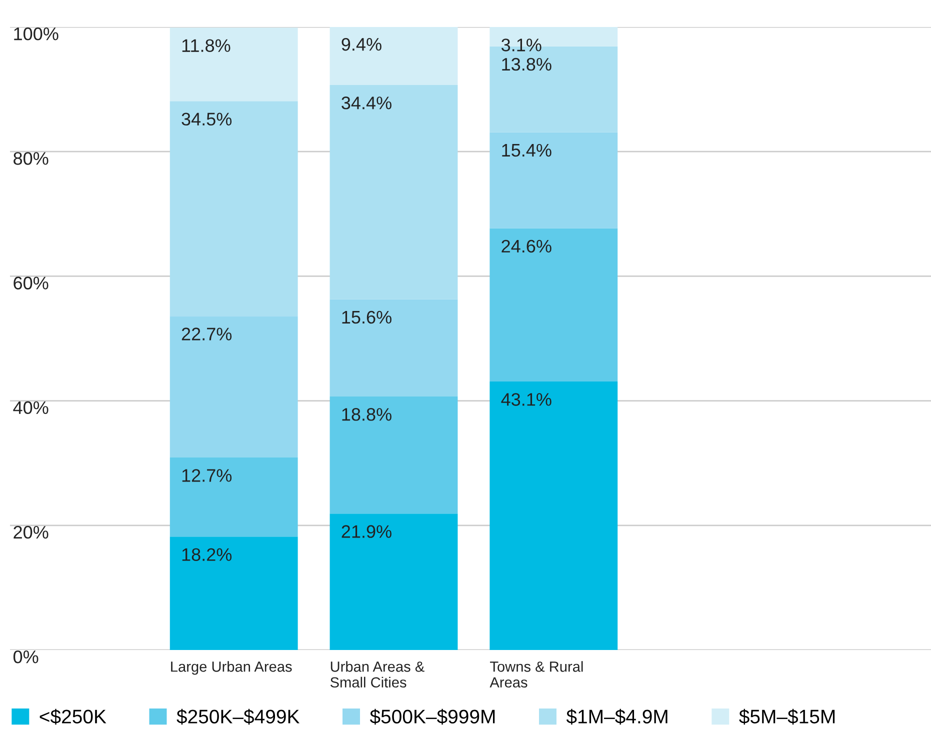 The height and width of the screenshot is (739, 931). Describe the element at coordinates (207, 334) in the screenshot. I see `data-label: 22.7%` at that location.